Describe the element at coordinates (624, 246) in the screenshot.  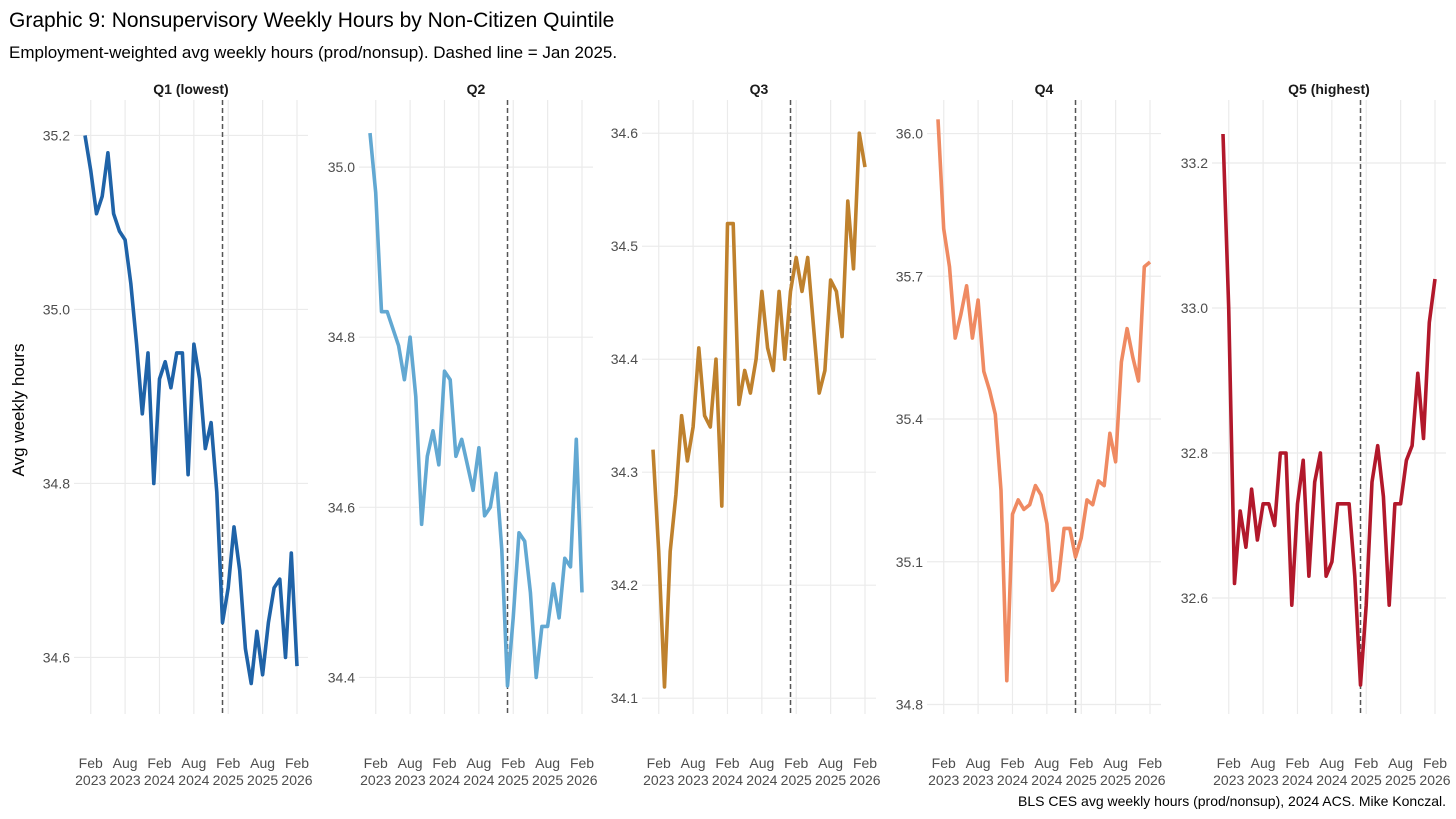
I see `y-tick-label: 34.5` at that location.